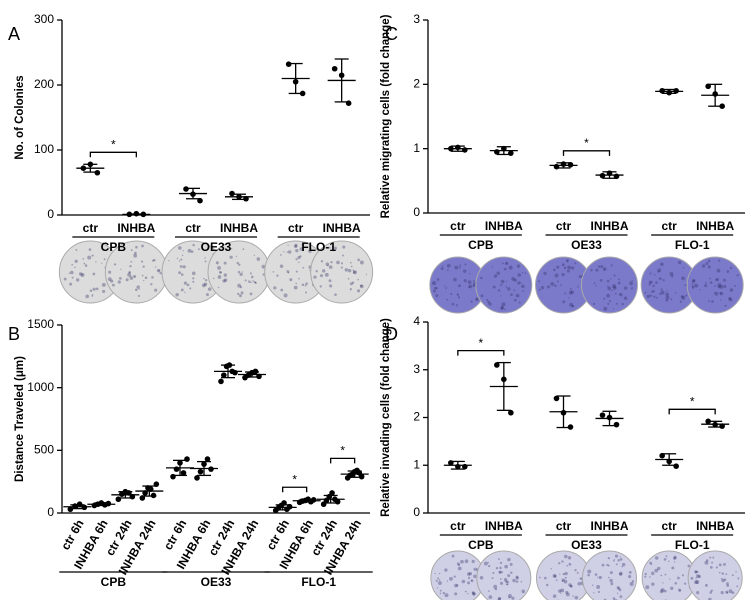 The width and height of the screenshot is (750, 600). I want to click on y-tick-label: 2, so click(416, 417).